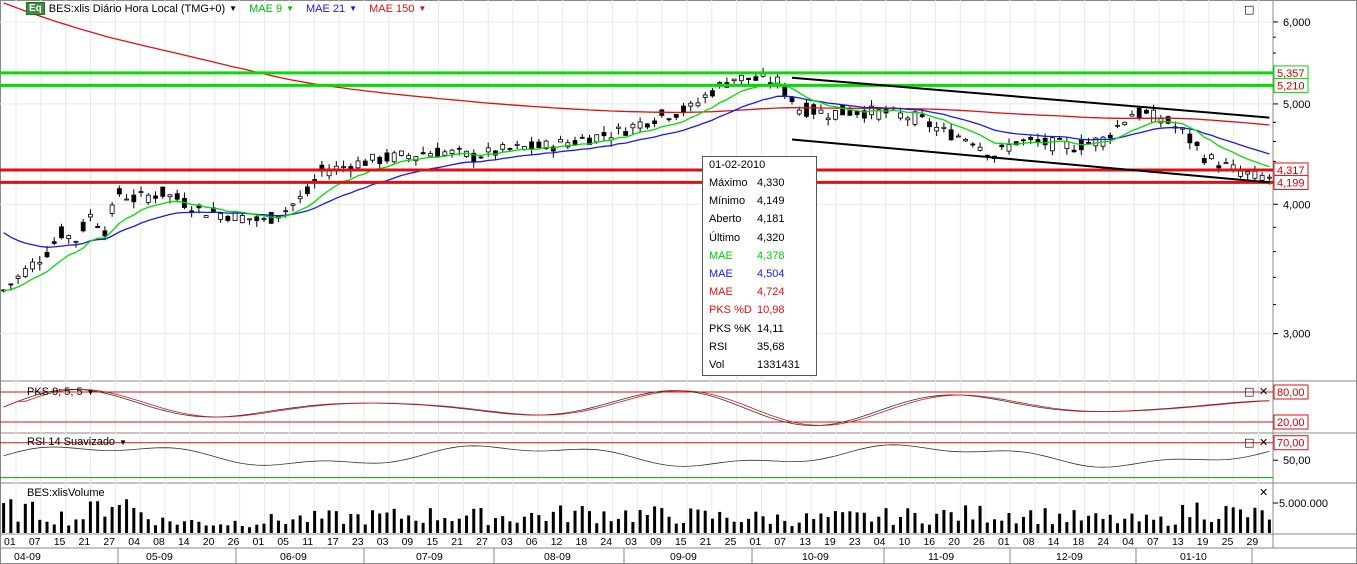 This screenshot has height=564, width=1357. Describe the element at coordinates (353, 8) in the screenshot. I see `mae21-dropdown-icon: ▼` at that location.